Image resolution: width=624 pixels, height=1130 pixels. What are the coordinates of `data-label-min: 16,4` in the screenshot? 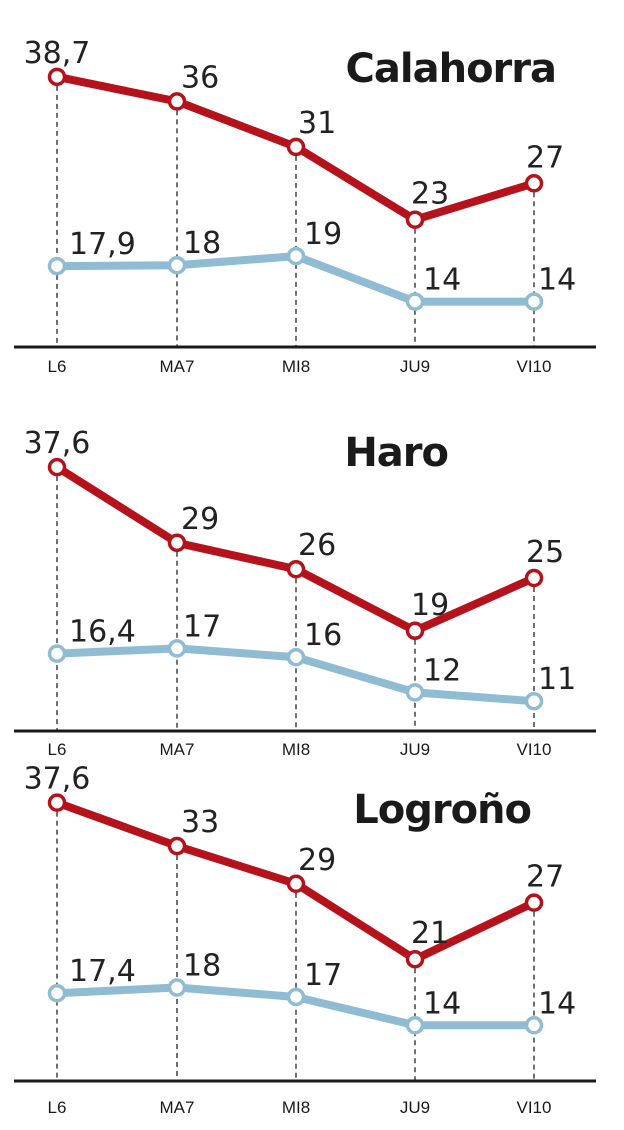 It's located at (102, 632).